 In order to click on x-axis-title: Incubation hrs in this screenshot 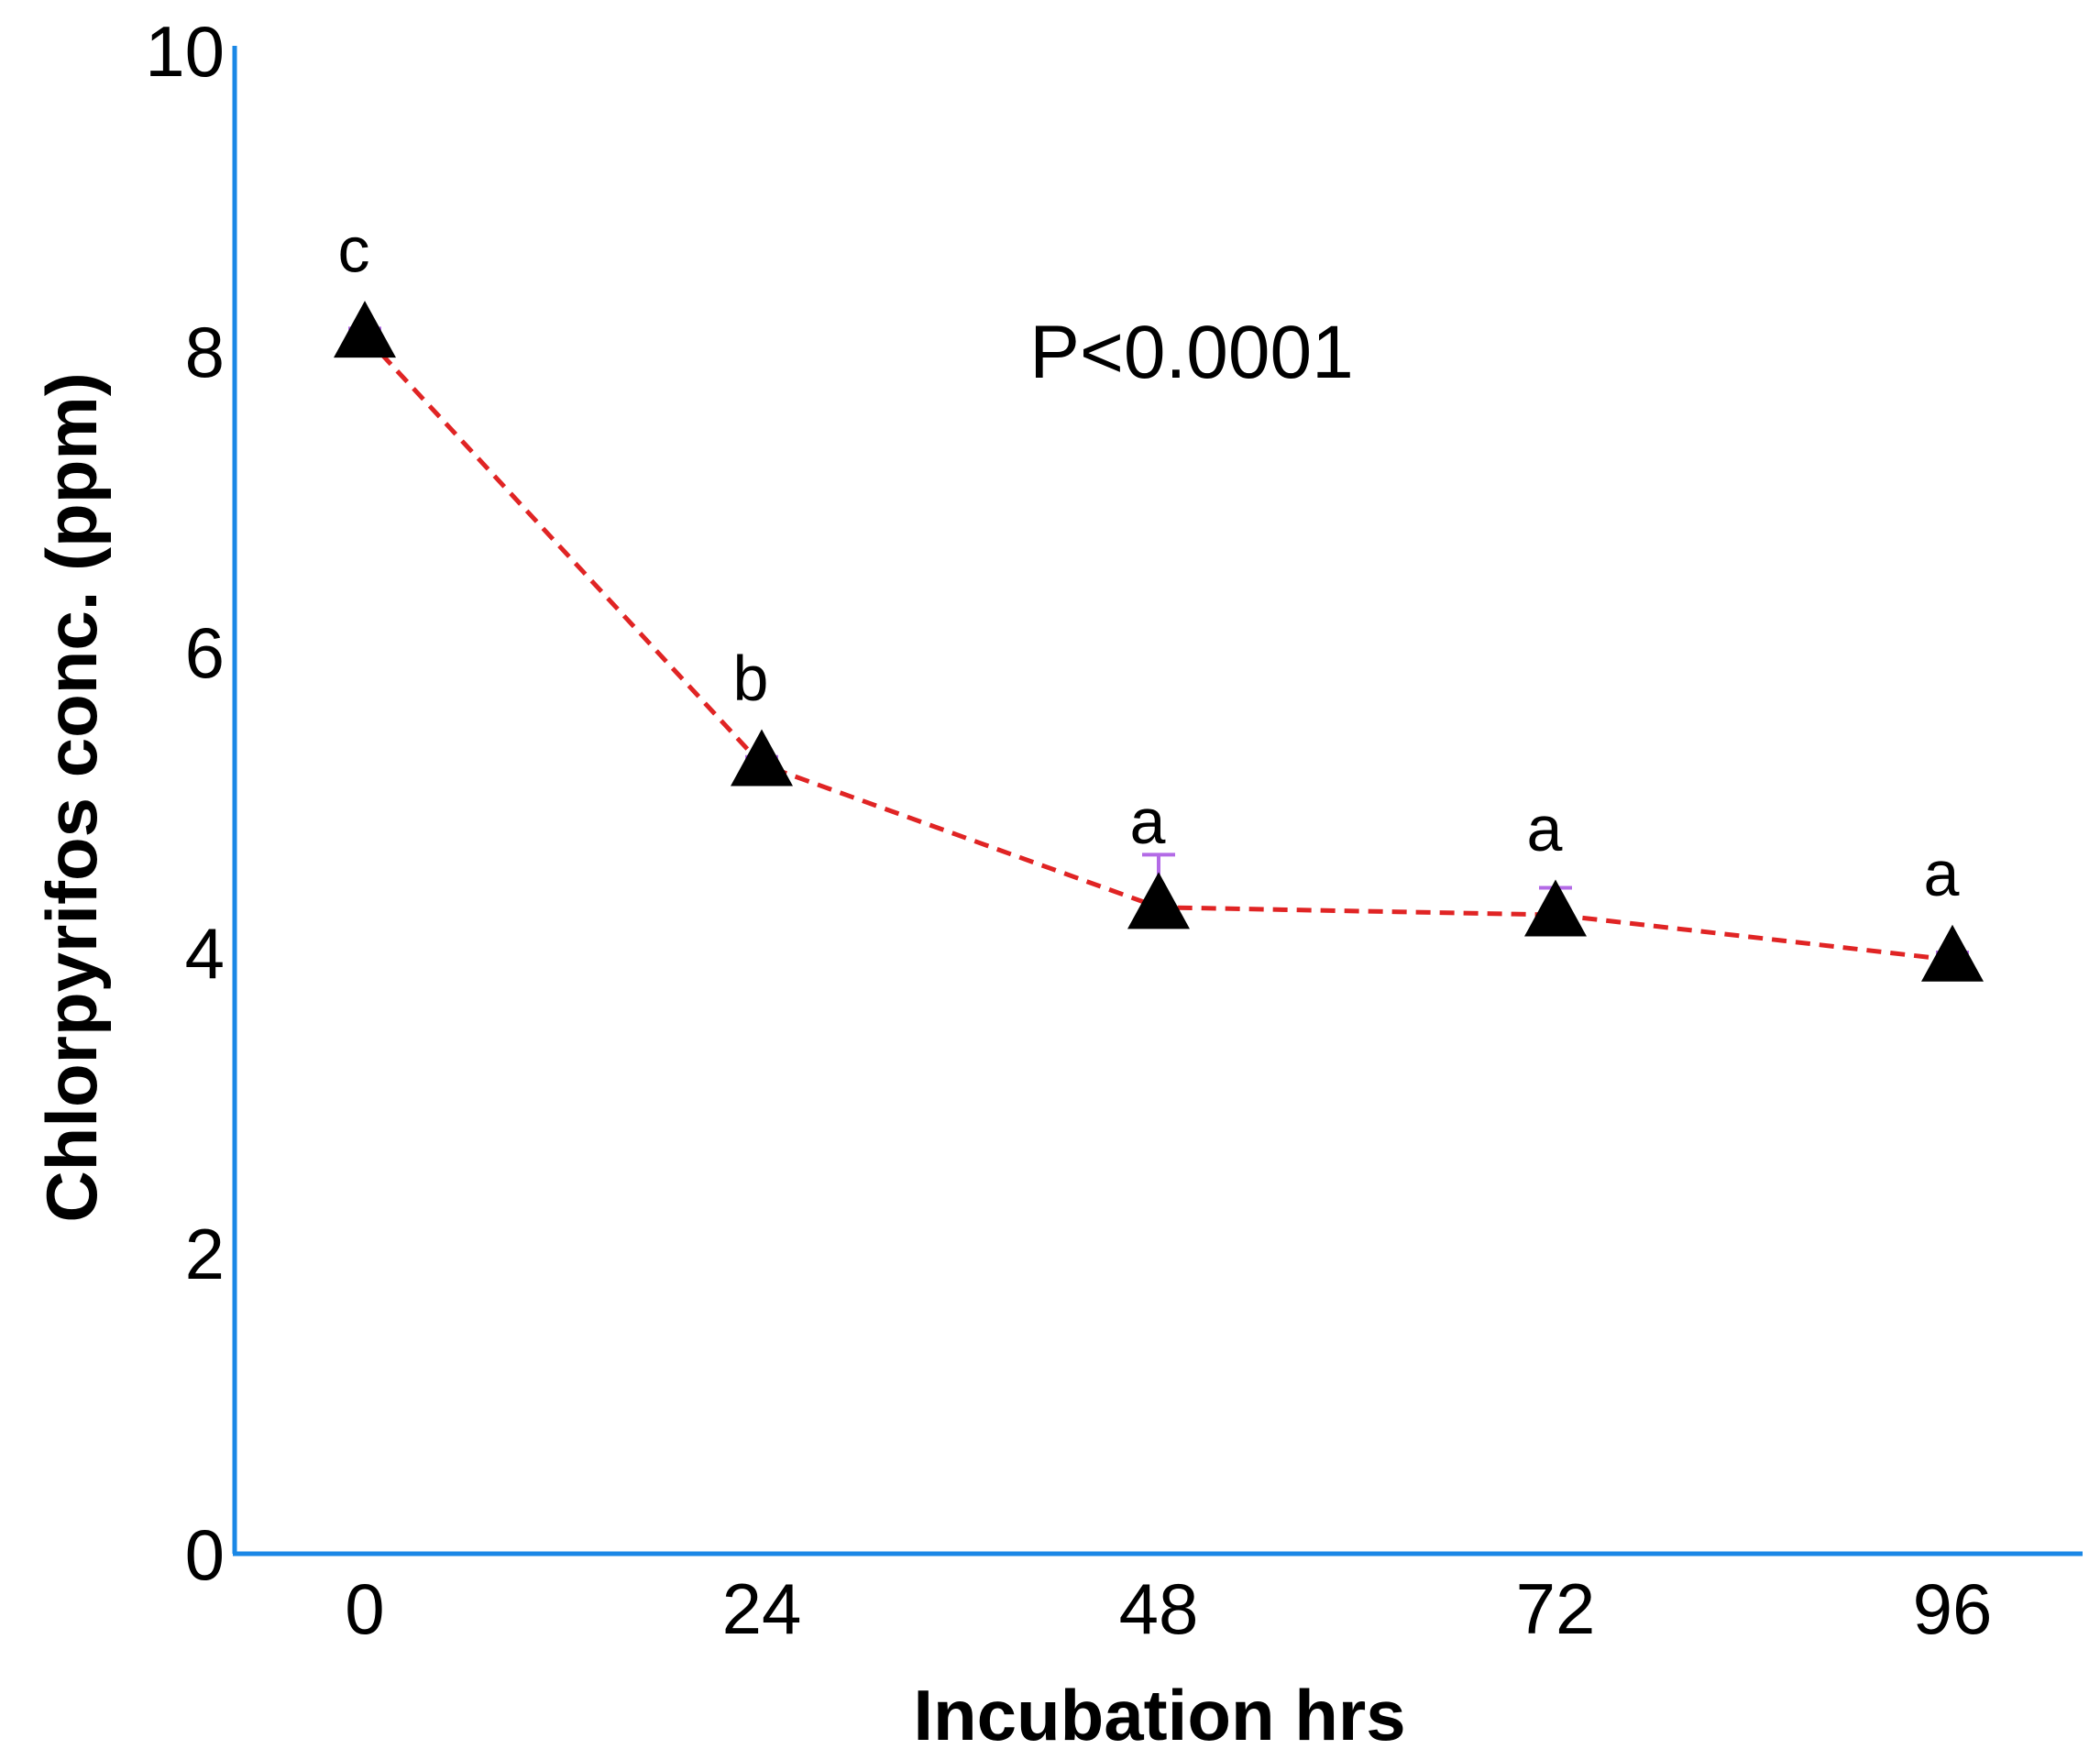, I will do `click(1159, 1715)`.